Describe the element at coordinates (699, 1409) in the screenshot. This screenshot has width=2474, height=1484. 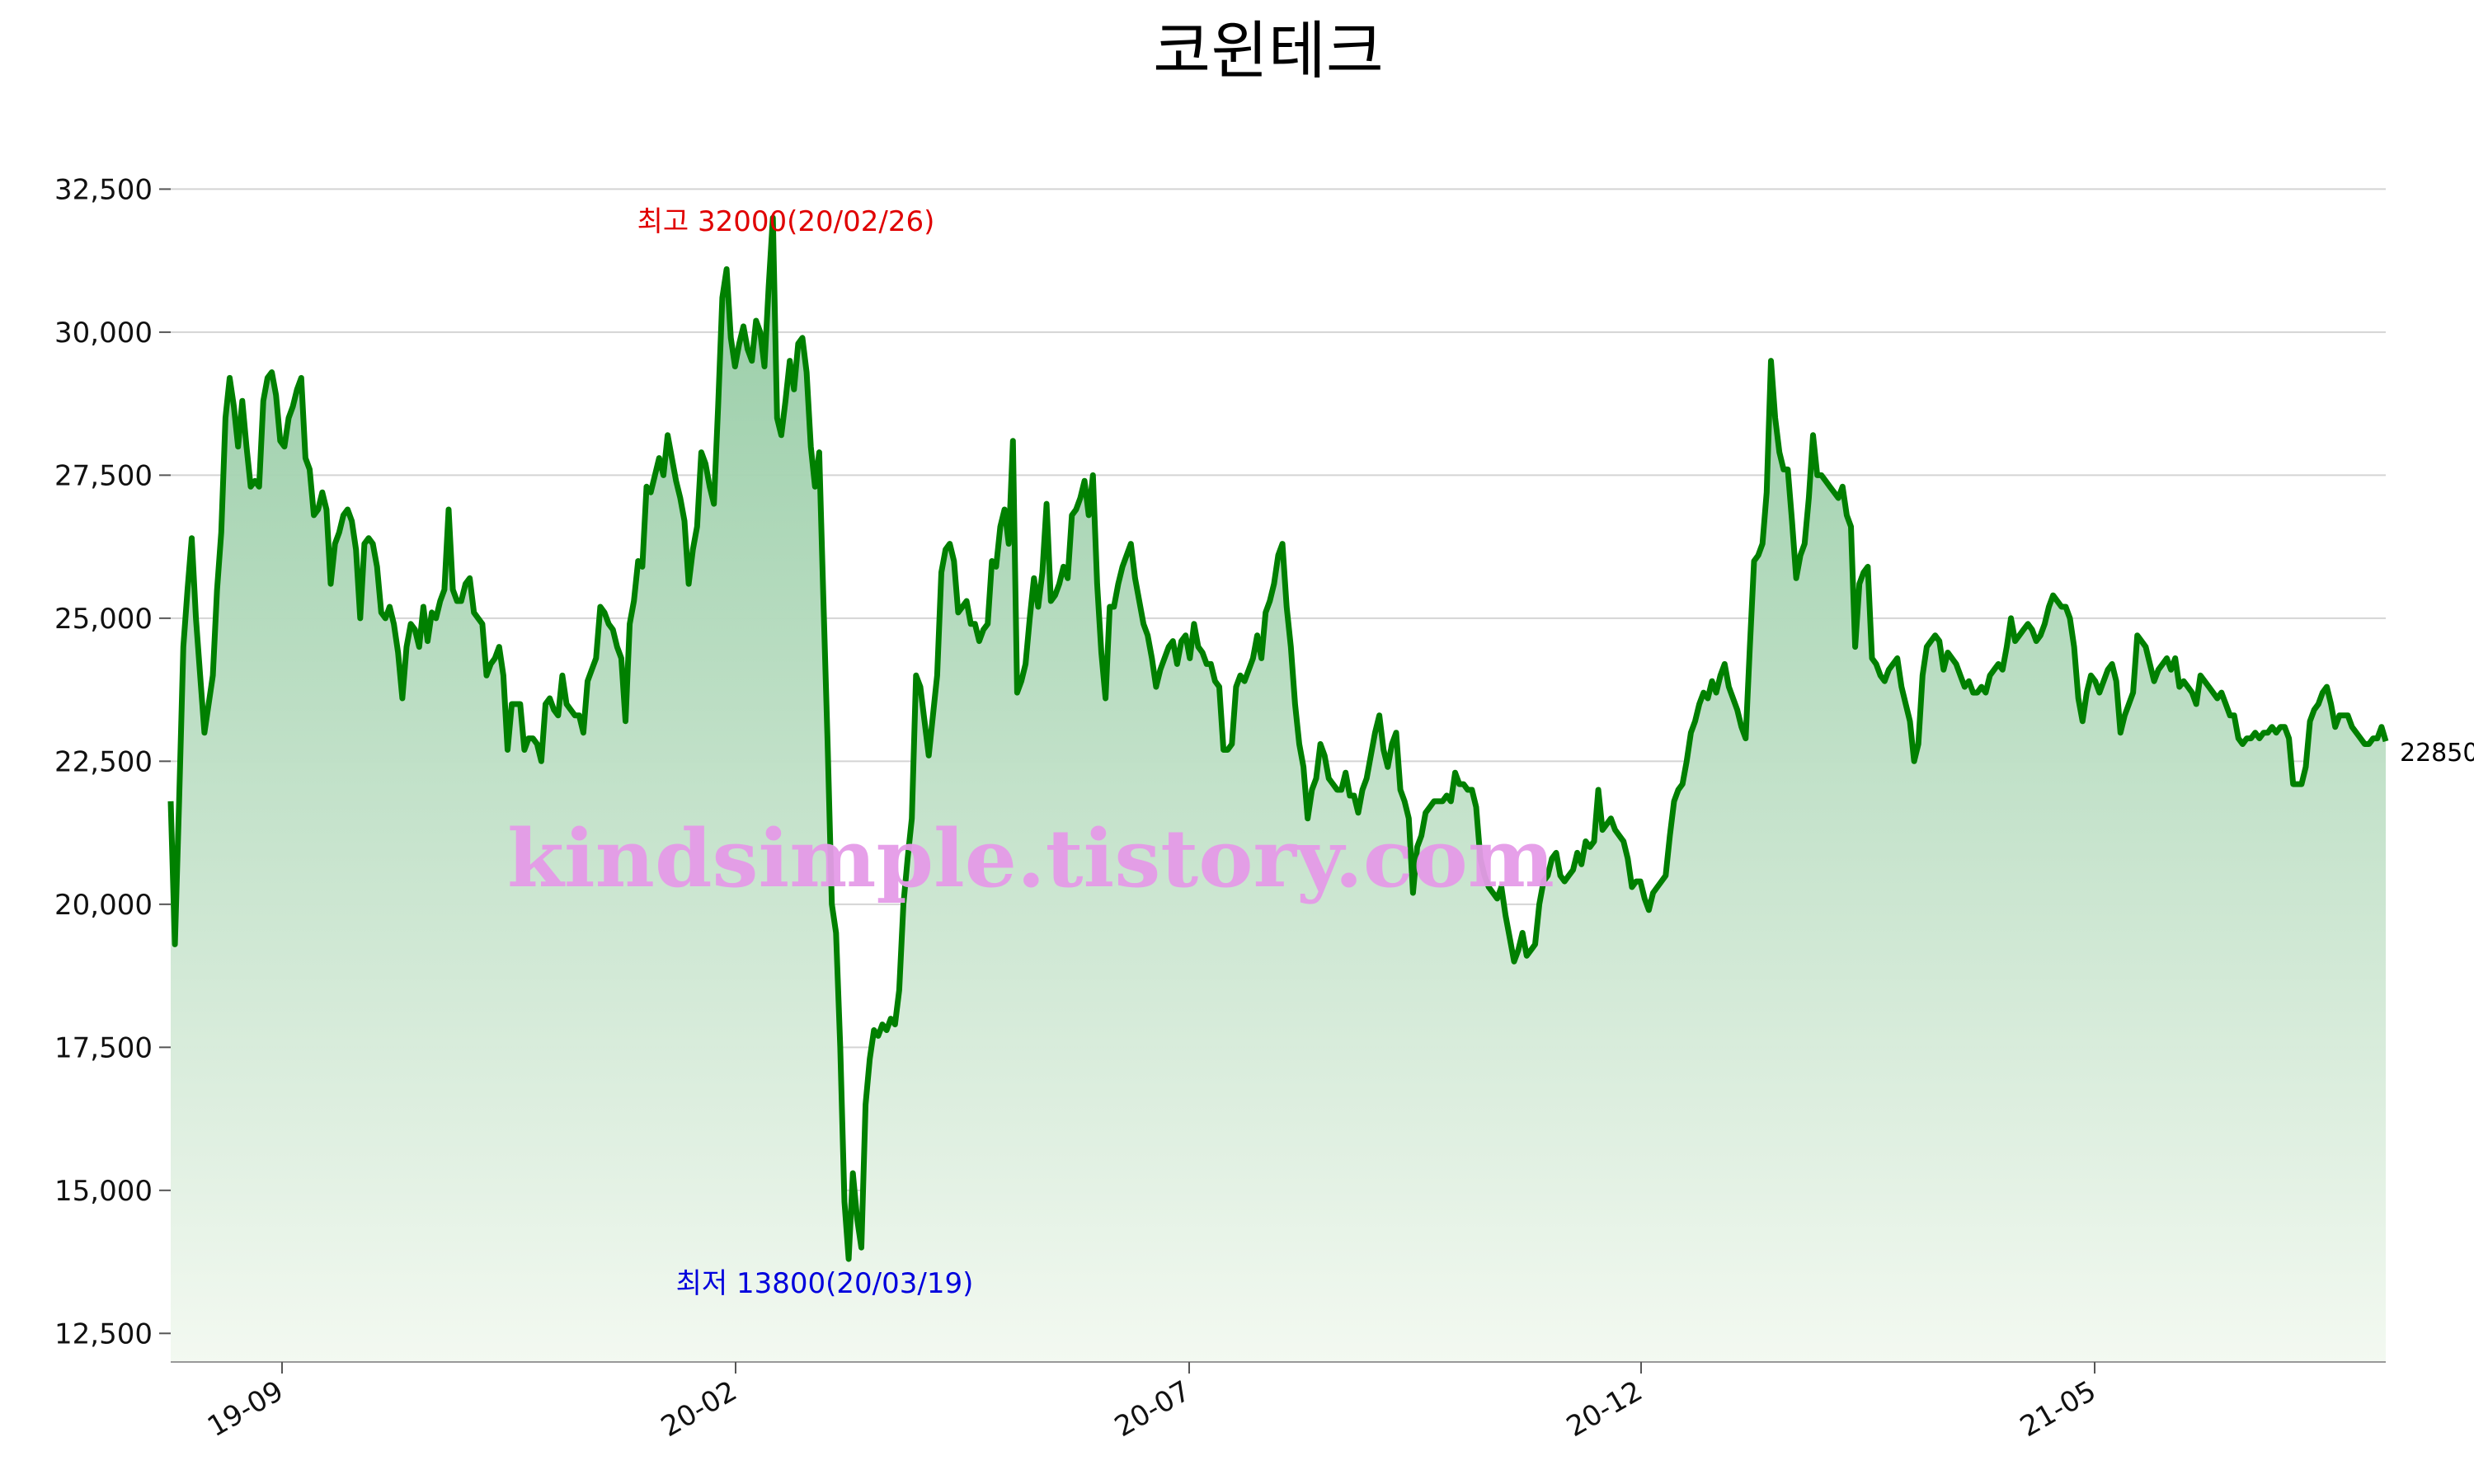
I see `x-tick-label: 20-02` at that location.